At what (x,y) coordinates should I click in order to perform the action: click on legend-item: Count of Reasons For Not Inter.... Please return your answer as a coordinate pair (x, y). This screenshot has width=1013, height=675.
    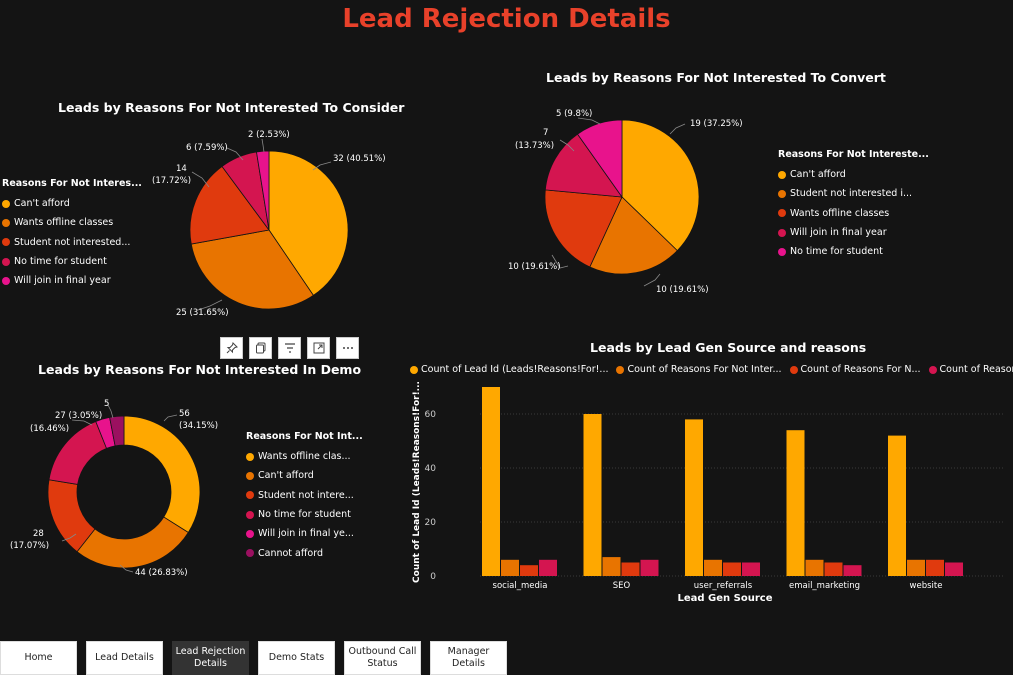
    Looking at the image, I should click on (699, 369).